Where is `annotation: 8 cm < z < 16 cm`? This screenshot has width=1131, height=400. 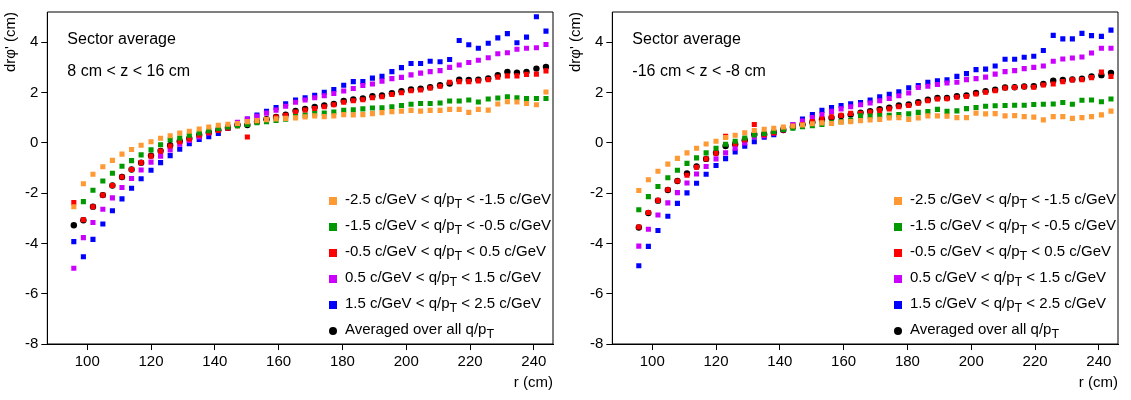 annotation: 8 cm < z < 16 cm is located at coordinates (129, 71).